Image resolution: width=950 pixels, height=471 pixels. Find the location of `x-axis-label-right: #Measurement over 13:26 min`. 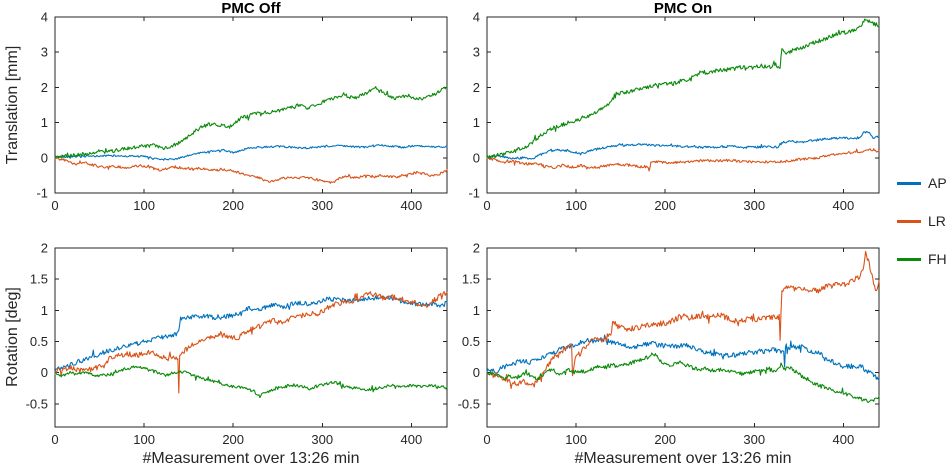

x-axis-label-right: #Measurement over 13:26 min is located at coordinates (683, 458).